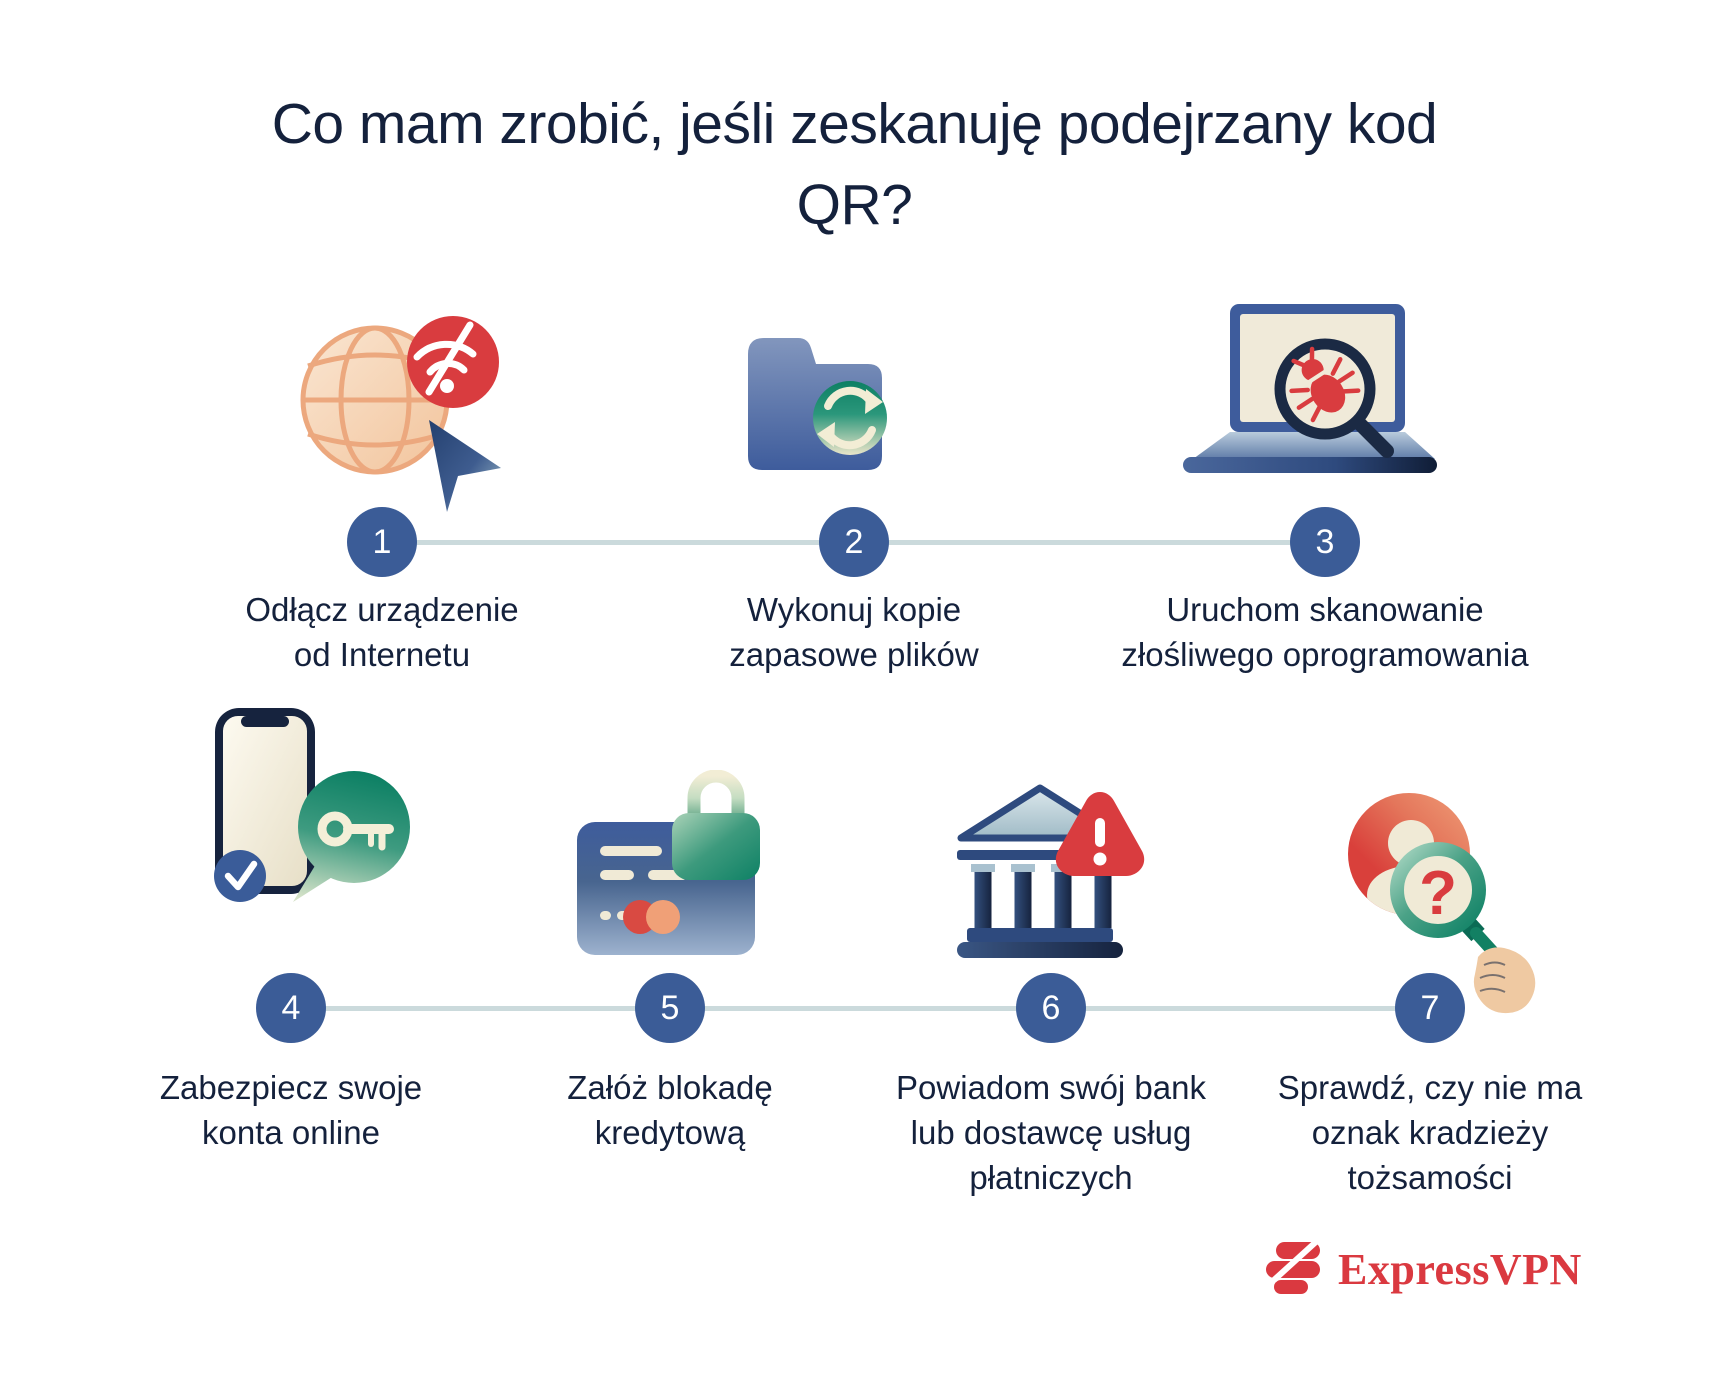 The height and width of the screenshot is (1385, 1709). I want to click on phone-key-check-icon, so click(312, 805).